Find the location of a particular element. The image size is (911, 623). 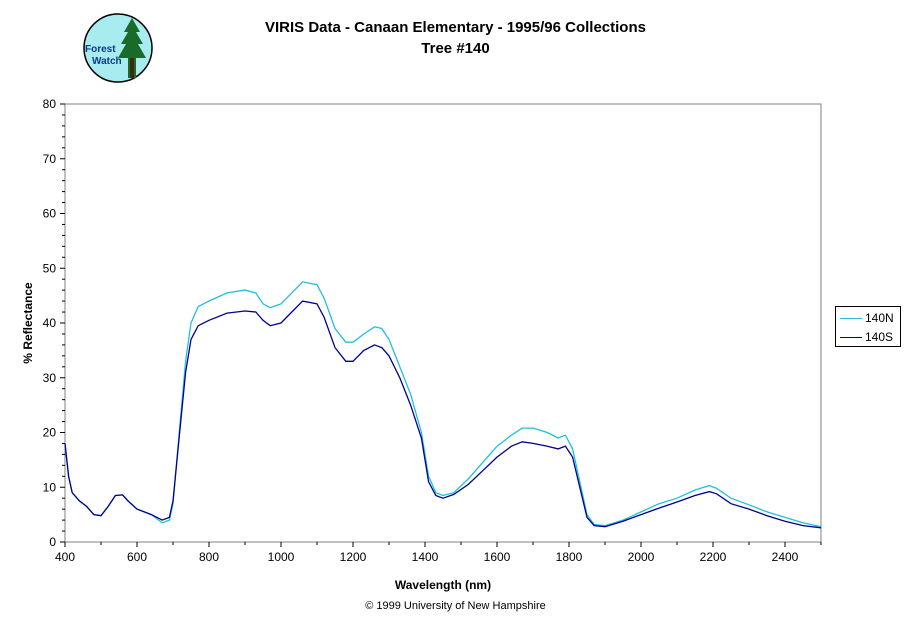

x-axis-label: Wavelength (nm) is located at coordinates (443, 585).